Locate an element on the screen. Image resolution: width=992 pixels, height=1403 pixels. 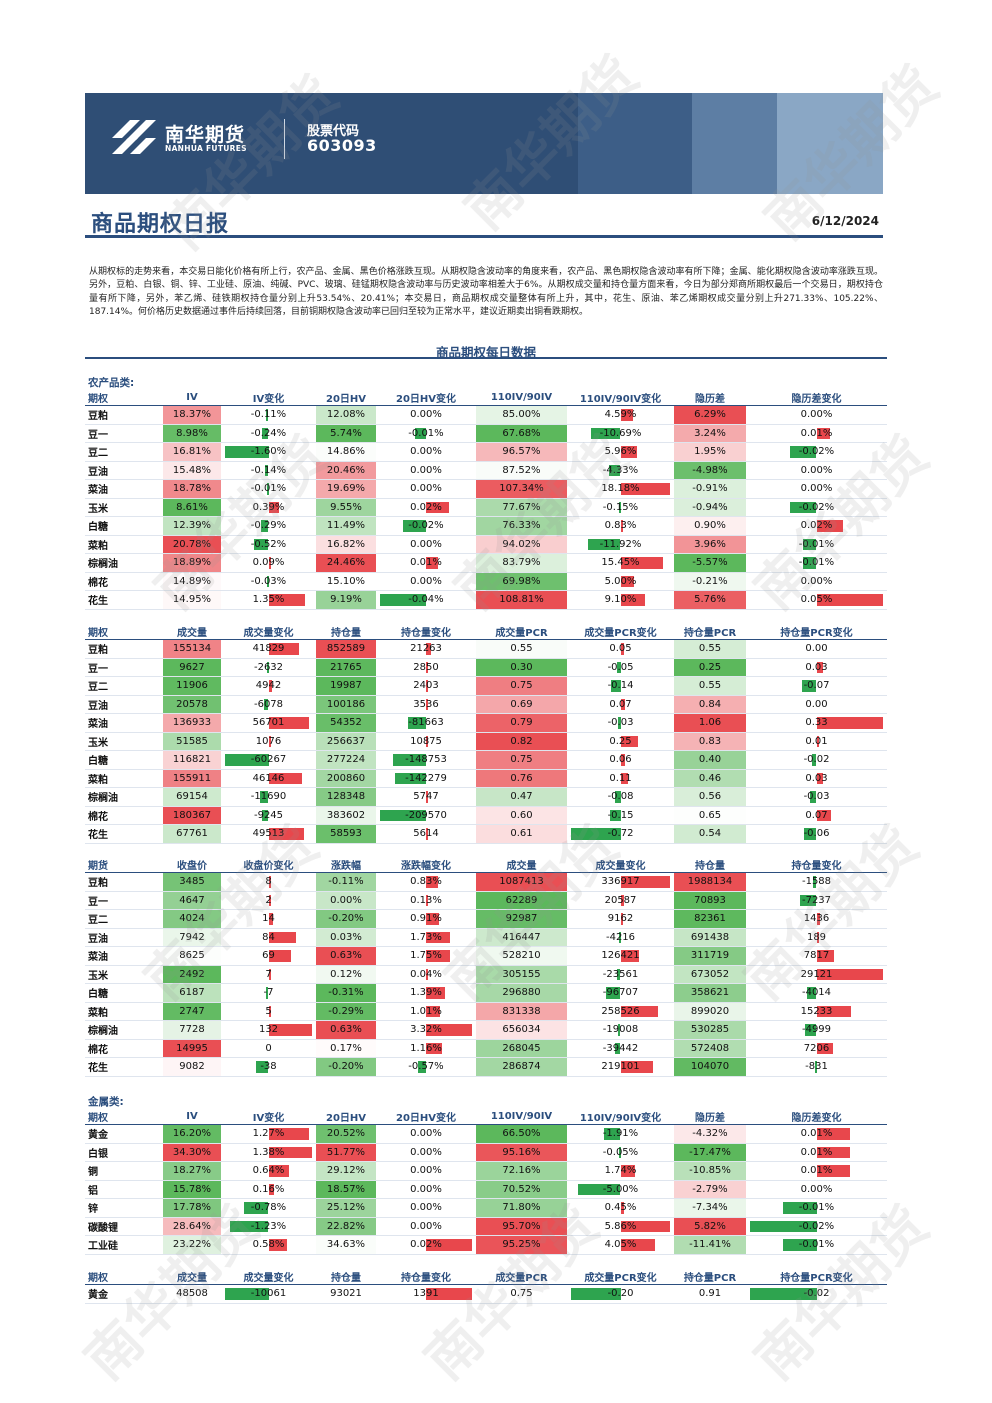
data-cell: 20.78% is located at coordinates (192, 544).